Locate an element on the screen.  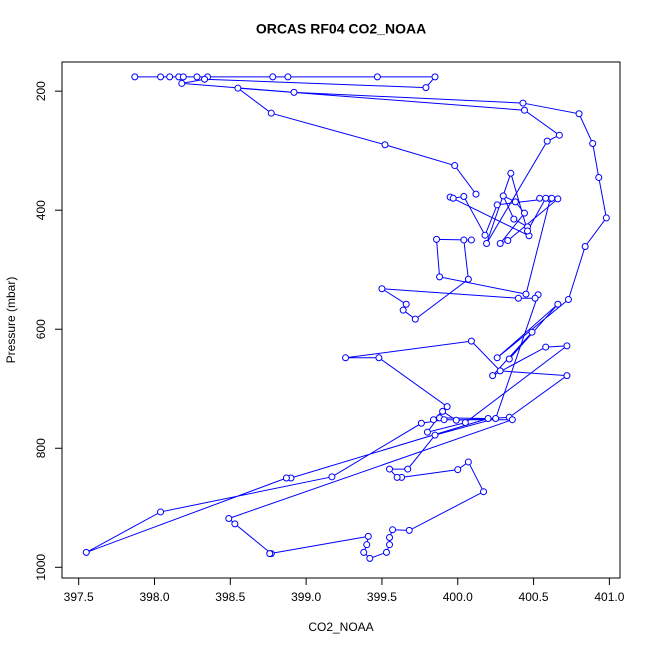
x-tick-label: 398.0 is located at coordinates (154, 597).